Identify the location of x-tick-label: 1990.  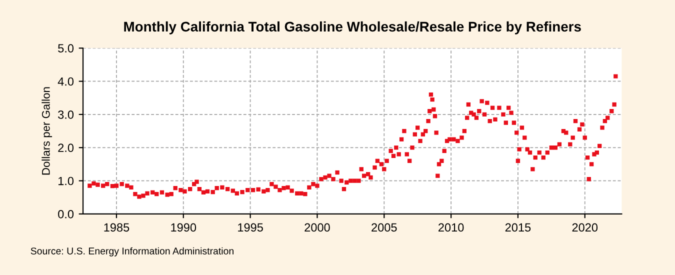
(183, 227).